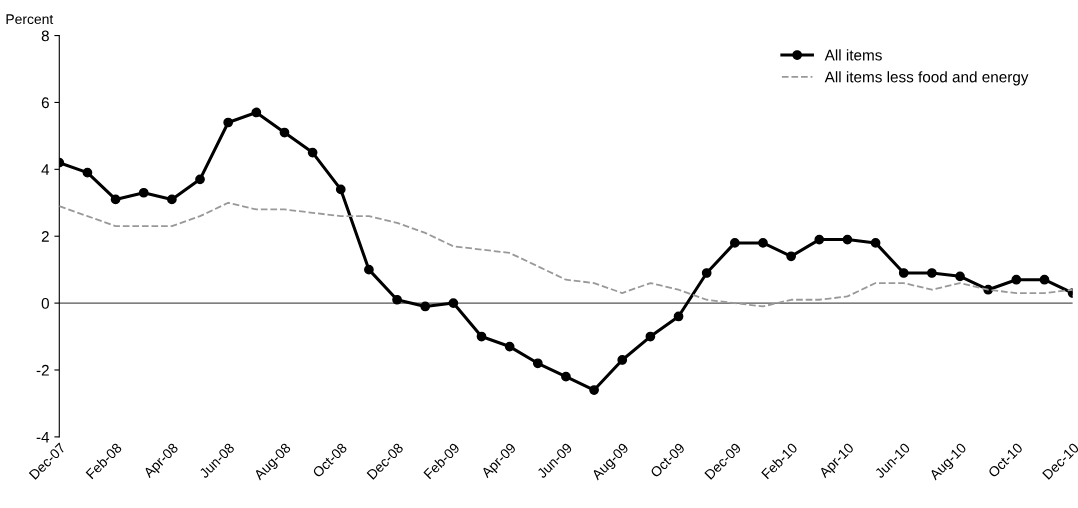 Image resolution: width=1078 pixels, height=508 pixels. I want to click on y-tick-label: -2, so click(42, 370).